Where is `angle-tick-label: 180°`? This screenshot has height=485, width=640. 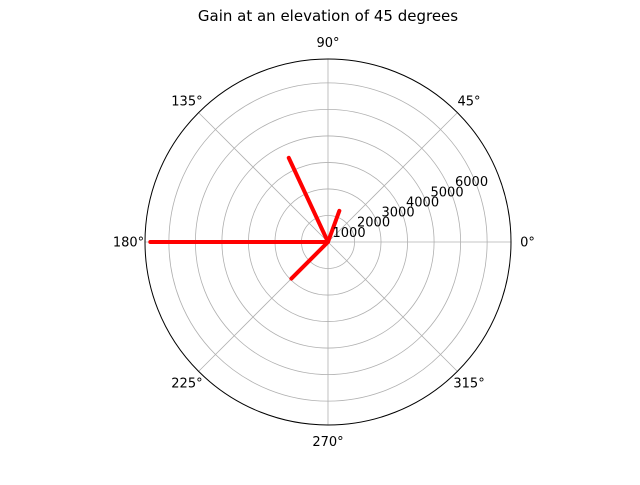
angle-tick-label: 180° is located at coordinates (128, 243).